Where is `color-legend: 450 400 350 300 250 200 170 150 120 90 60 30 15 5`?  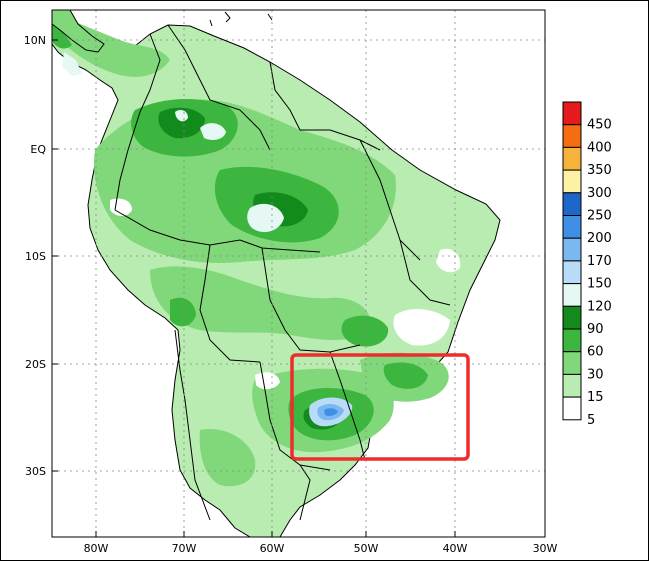
color-legend: 450 400 350 300 250 200 170 150 120 90 60 30 15 5 is located at coordinates (587, 264).